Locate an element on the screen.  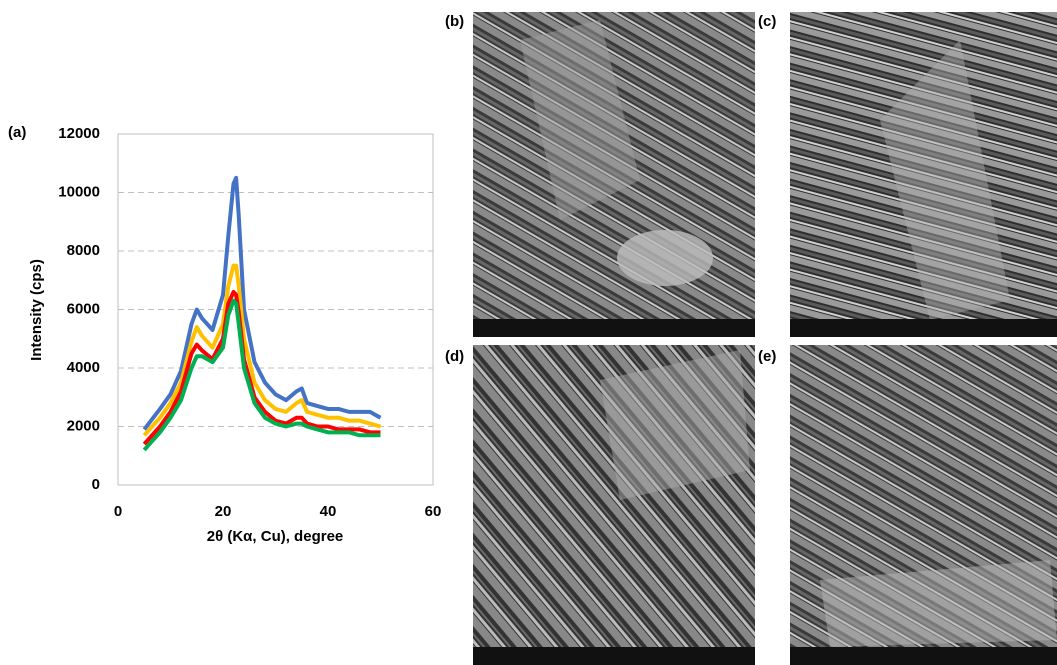
panel-label: (b) is located at coordinates (454, 21).